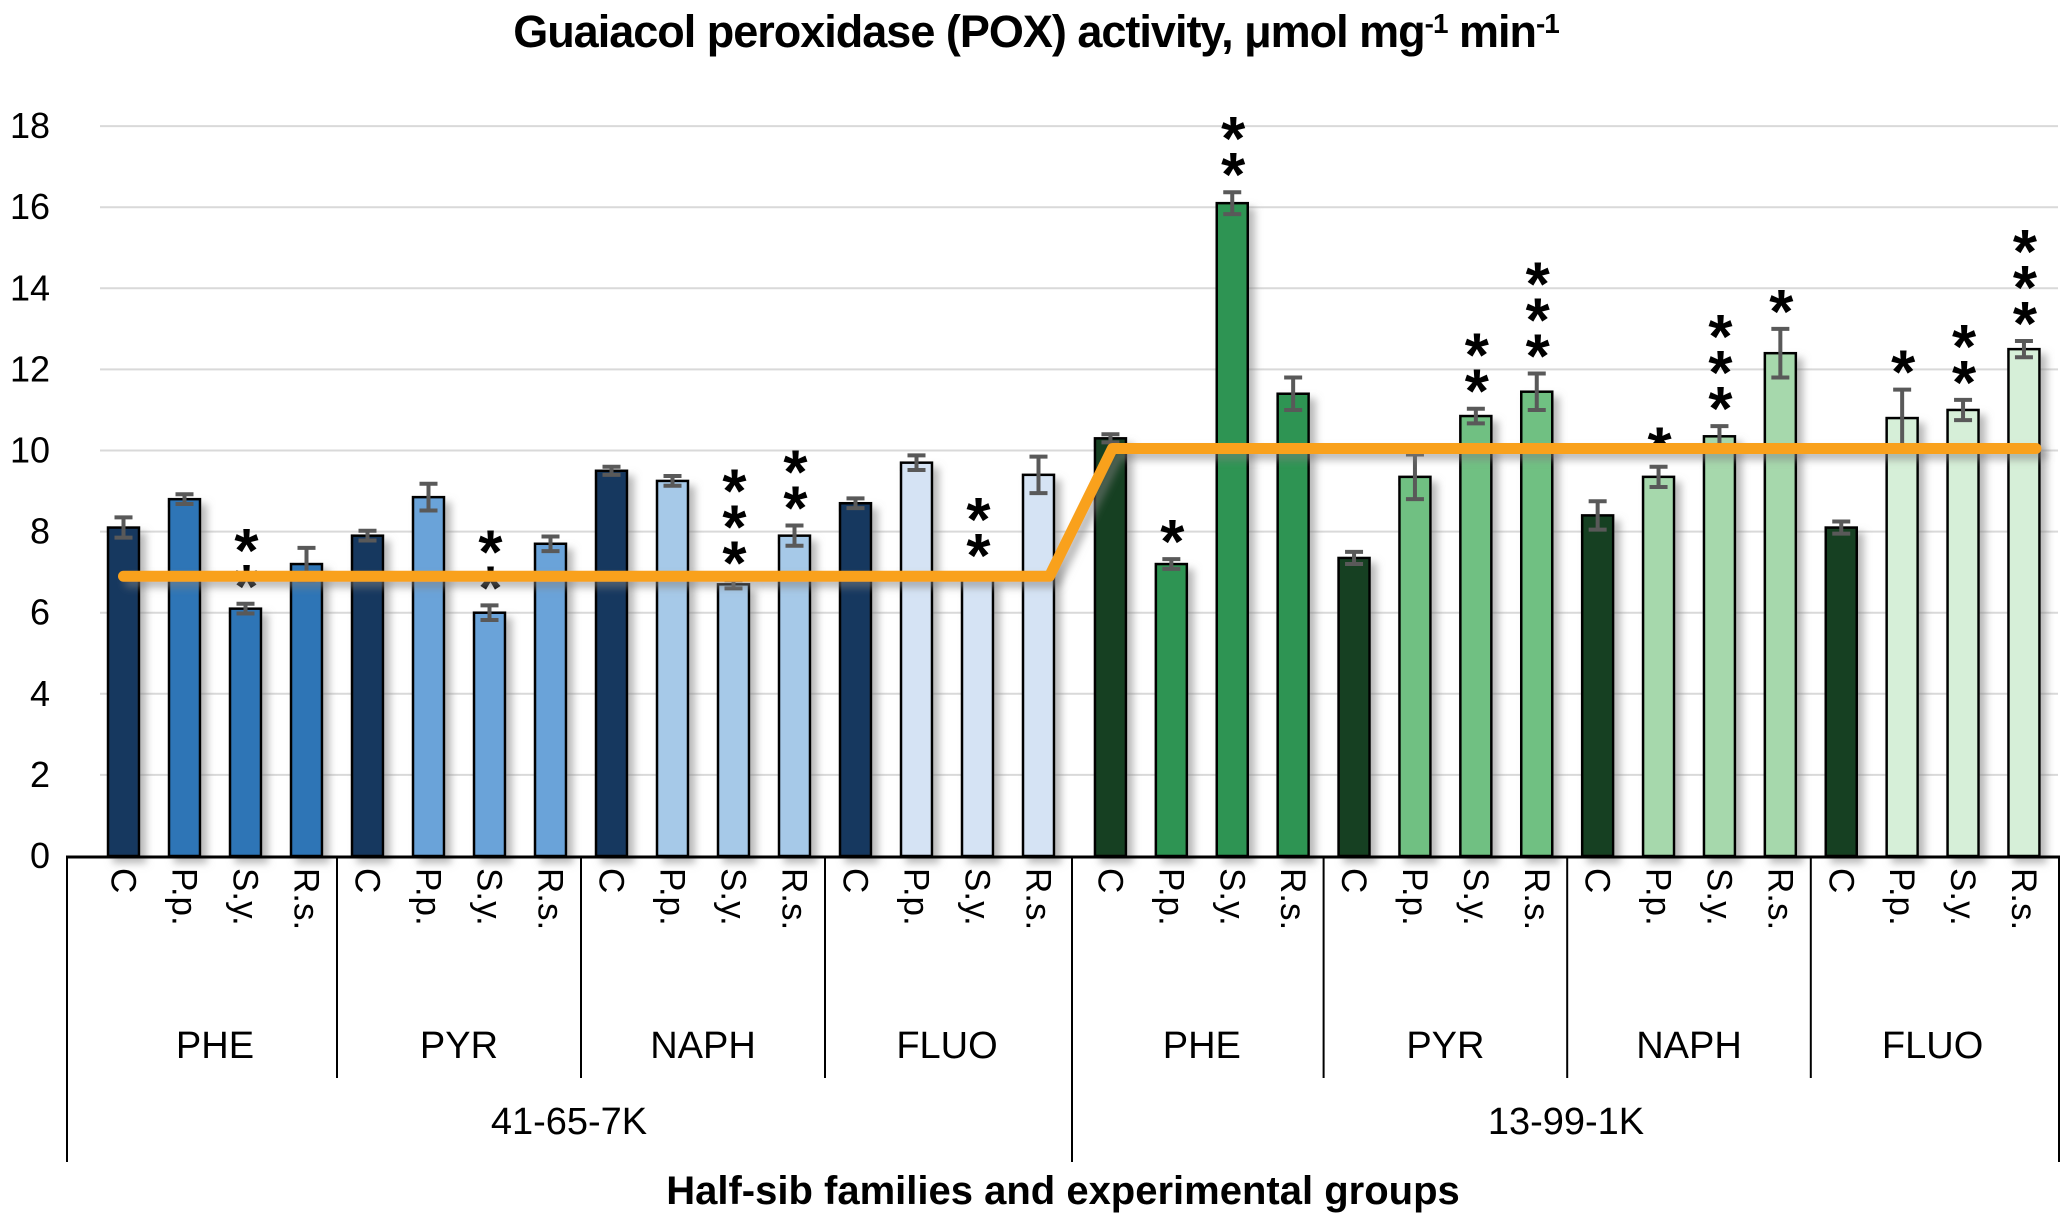  What do you see at coordinates (794, 535) in the screenshot?
I see `errorbar-41-65-7K-NAPH-Rs` at bounding box center [794, 535].